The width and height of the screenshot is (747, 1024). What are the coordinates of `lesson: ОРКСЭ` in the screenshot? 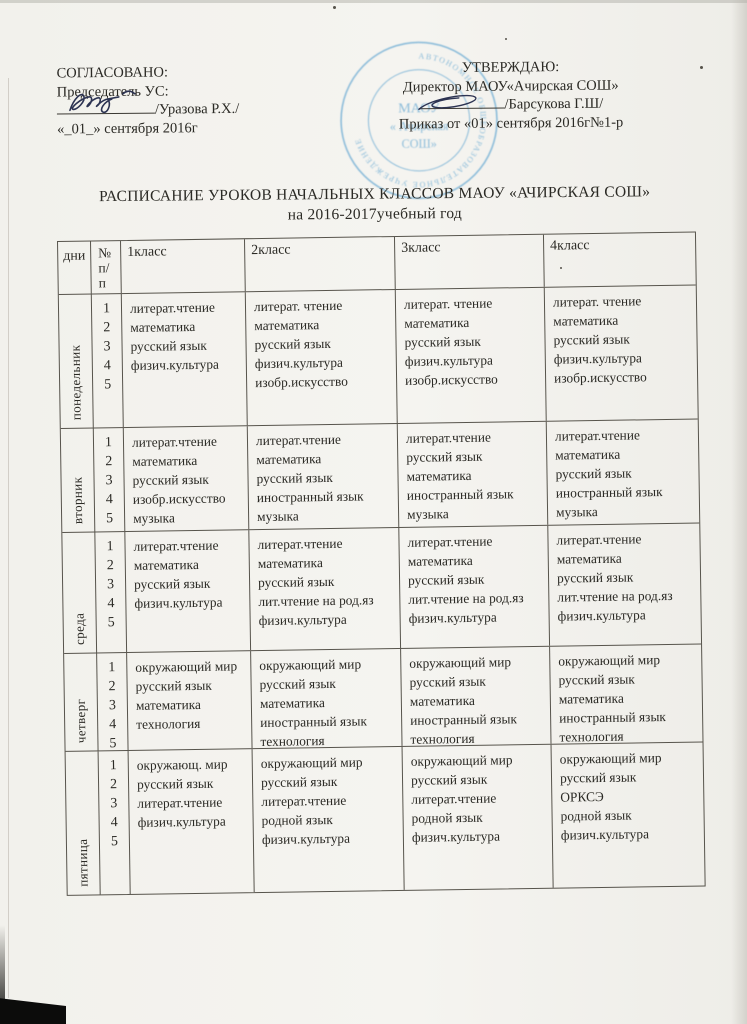 It's located at (582, 796).